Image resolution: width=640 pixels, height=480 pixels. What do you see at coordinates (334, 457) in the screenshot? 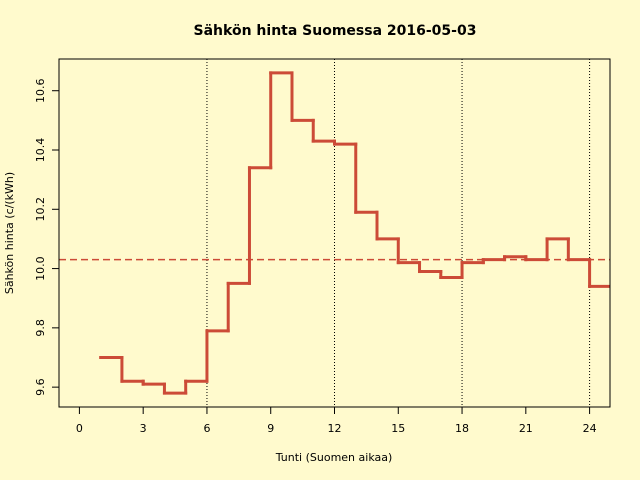
I see `x-axis-label: Tunti (Suomen aikaa)` at bounding box center [334, 457].